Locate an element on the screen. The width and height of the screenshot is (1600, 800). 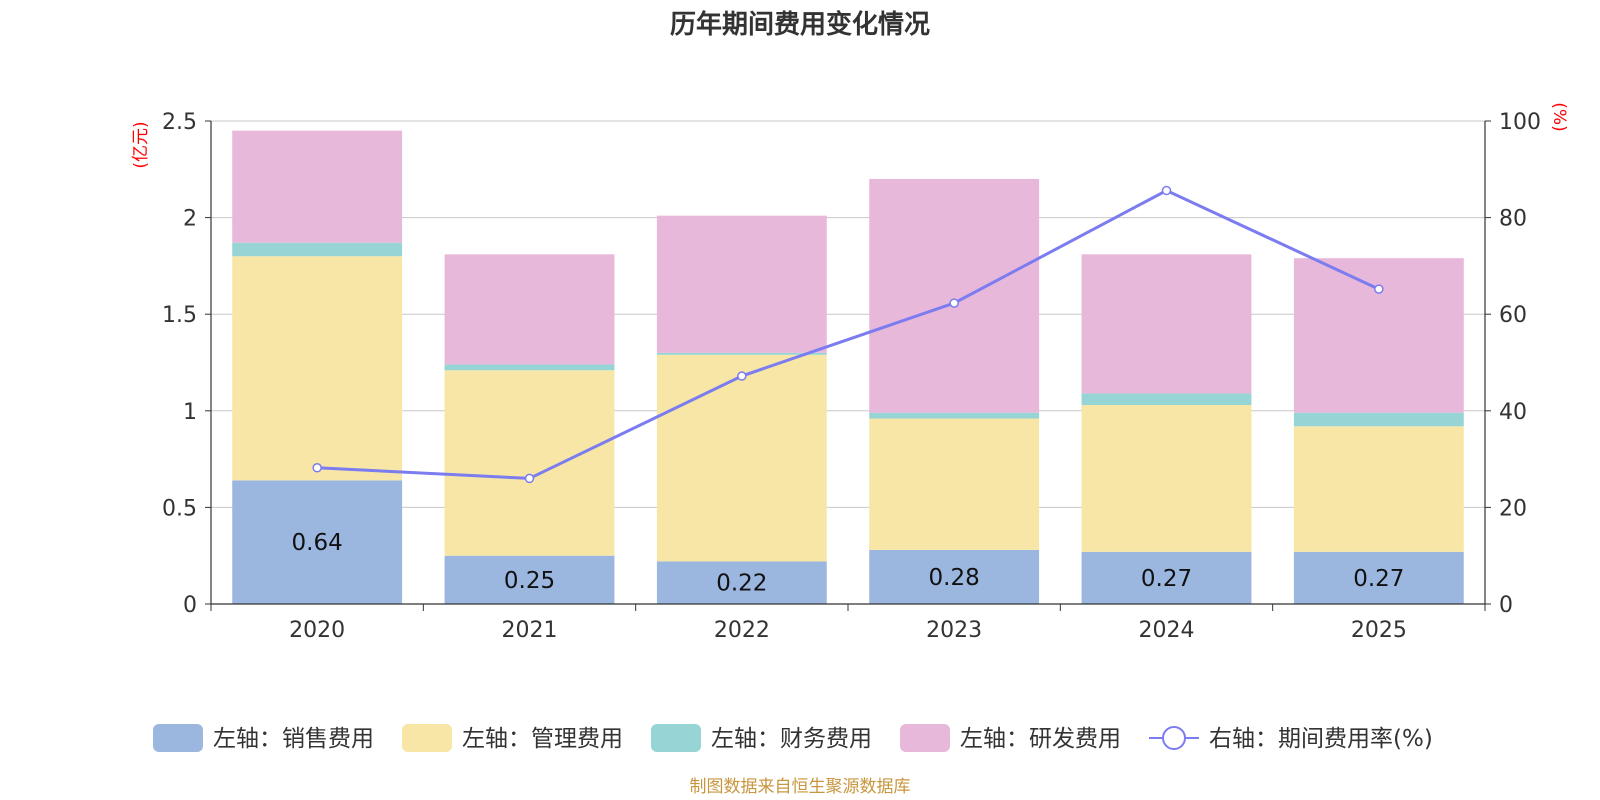
left-axis-tick-label: 1.5 is located at coordinates (179, 315).